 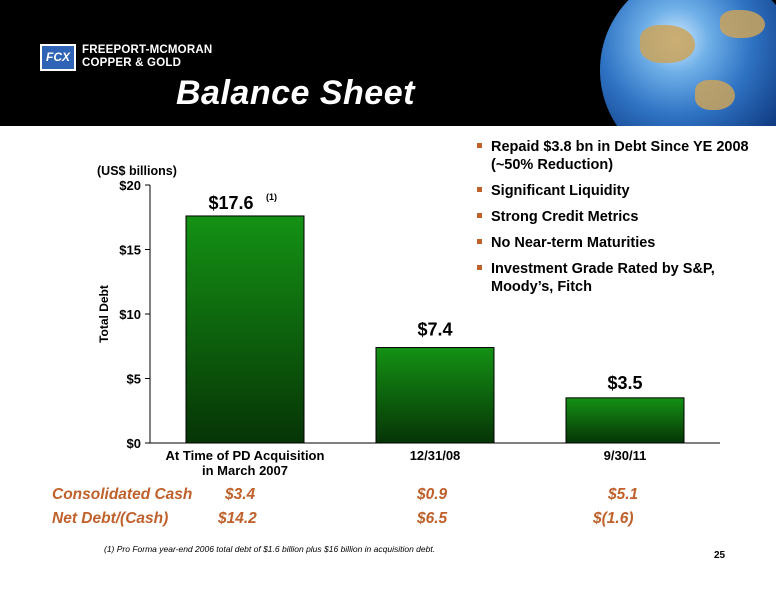 What do you see at coordinates (560, 191) in the screenshot?
I see `bullet-text: Significant Liquidity` at bounding box center [560, 191].